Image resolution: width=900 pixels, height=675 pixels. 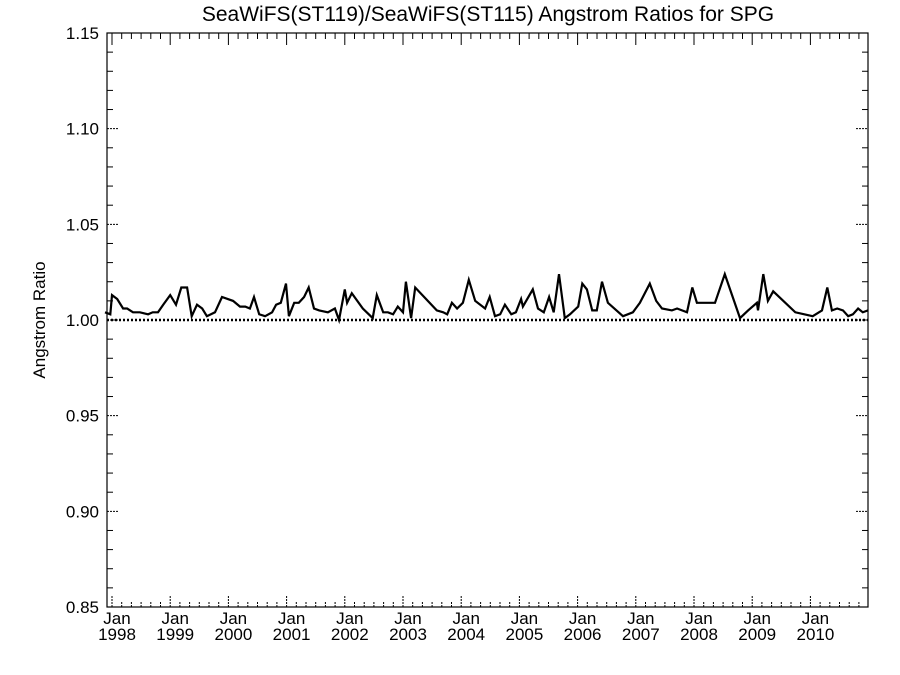 I want to click on series-group, so click(x=486, y=297).